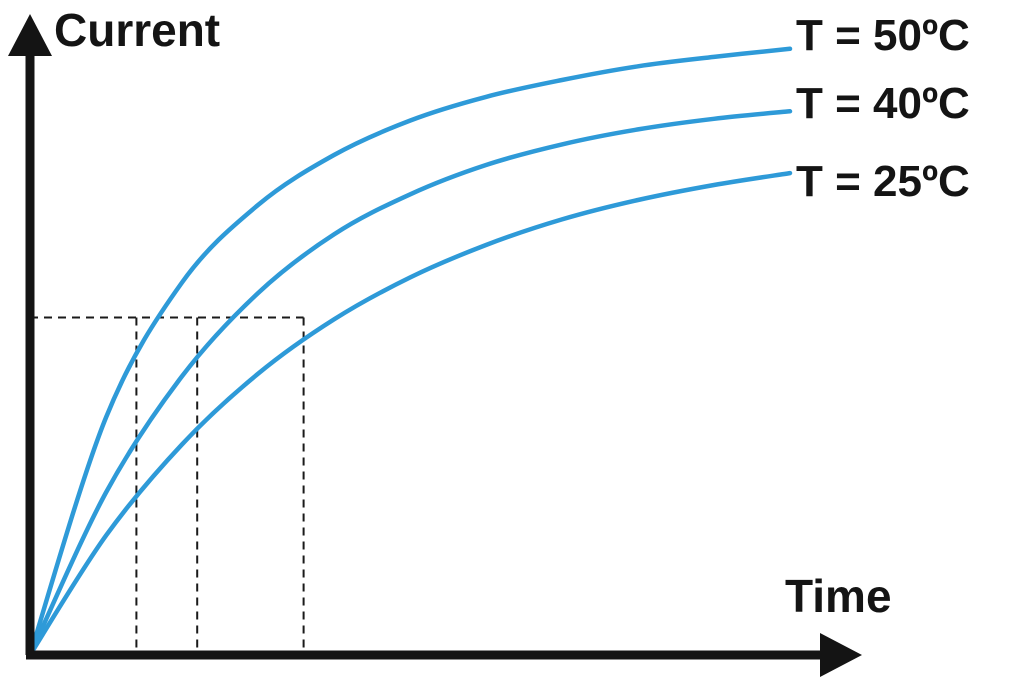  I want to click on y-axis-title: Current, so click(137, 30).